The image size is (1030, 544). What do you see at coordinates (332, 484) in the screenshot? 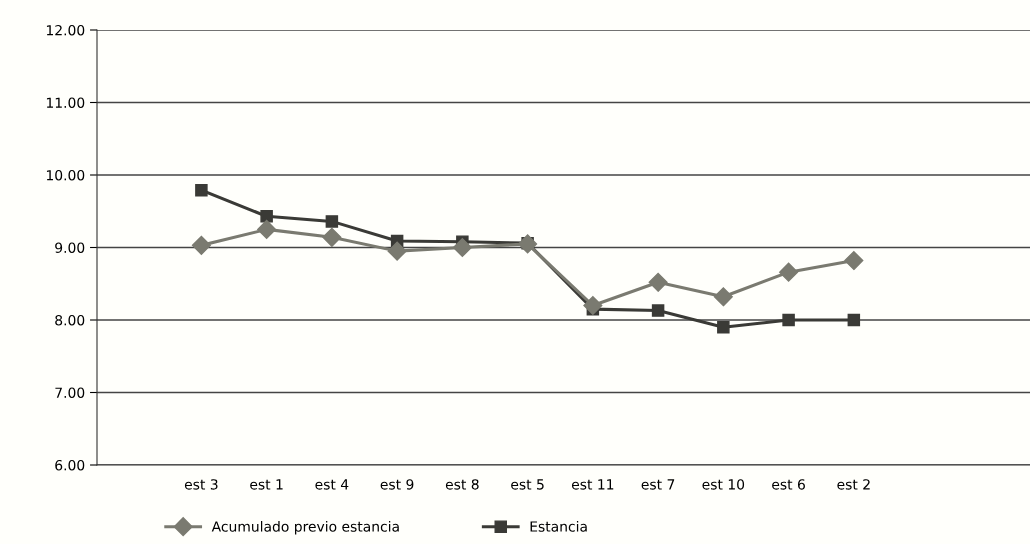
I see `x-tick-label: est 4` at bounding box center [332, 484].